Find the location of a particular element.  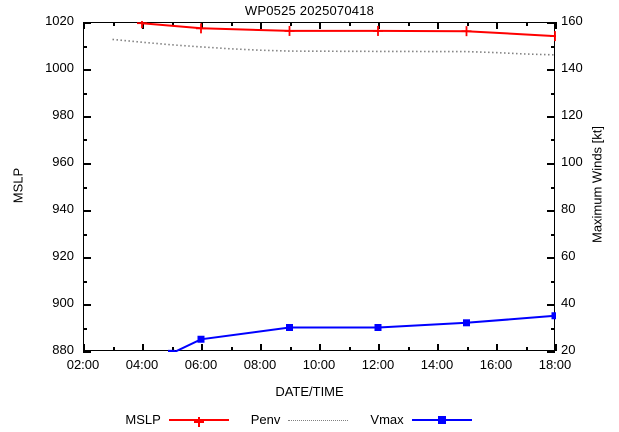

y2-axis-tick-label: 40 is located at coordinates (568, 302).